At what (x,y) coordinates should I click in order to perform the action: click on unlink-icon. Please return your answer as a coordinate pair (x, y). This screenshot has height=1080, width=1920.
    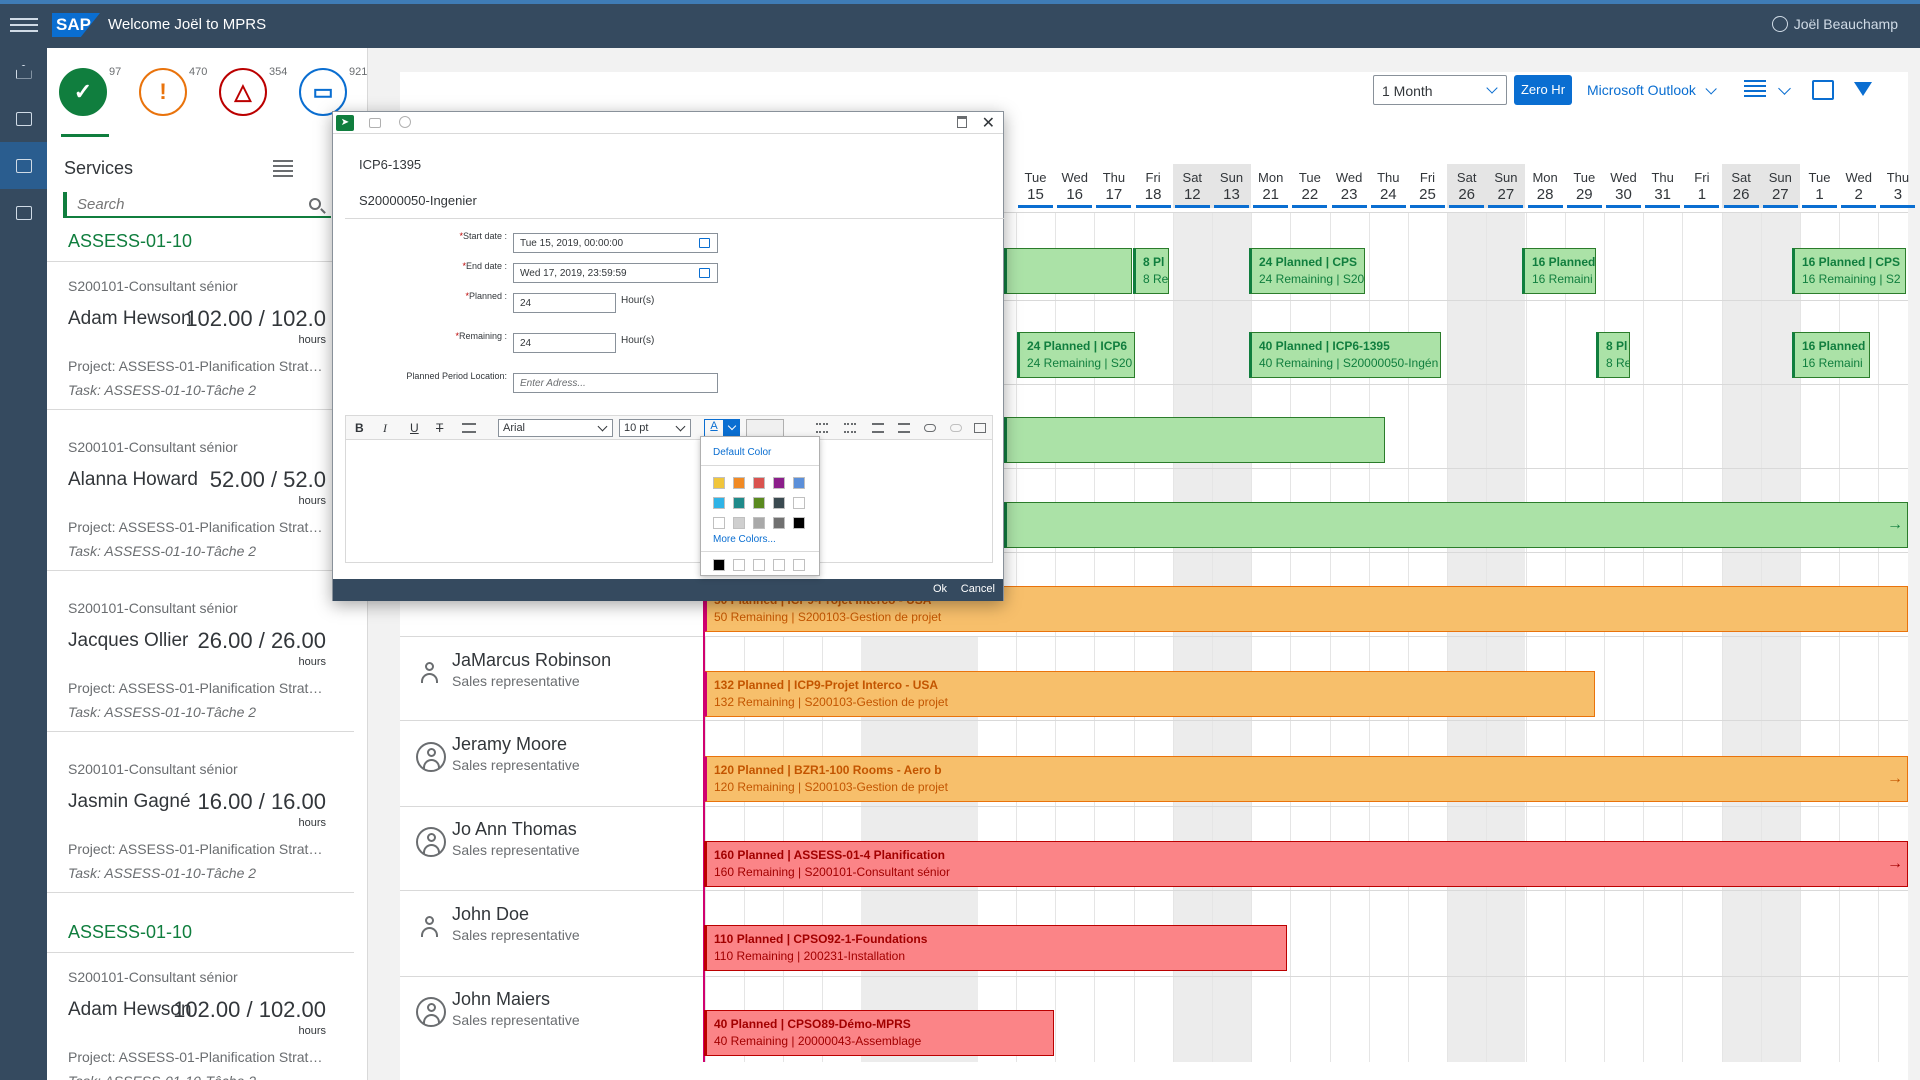
    Looking at the image, I should click on (956, 428).